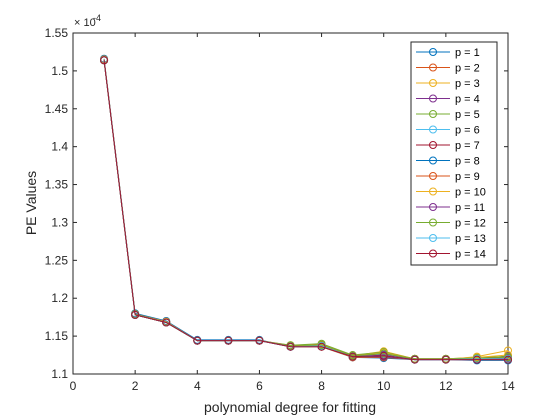 This screenshot has height=420, width=560. What do you see at coordinates (97, 18) in the screenshot?
I see `exponent-power: -4` at bounding box center [97, 18].